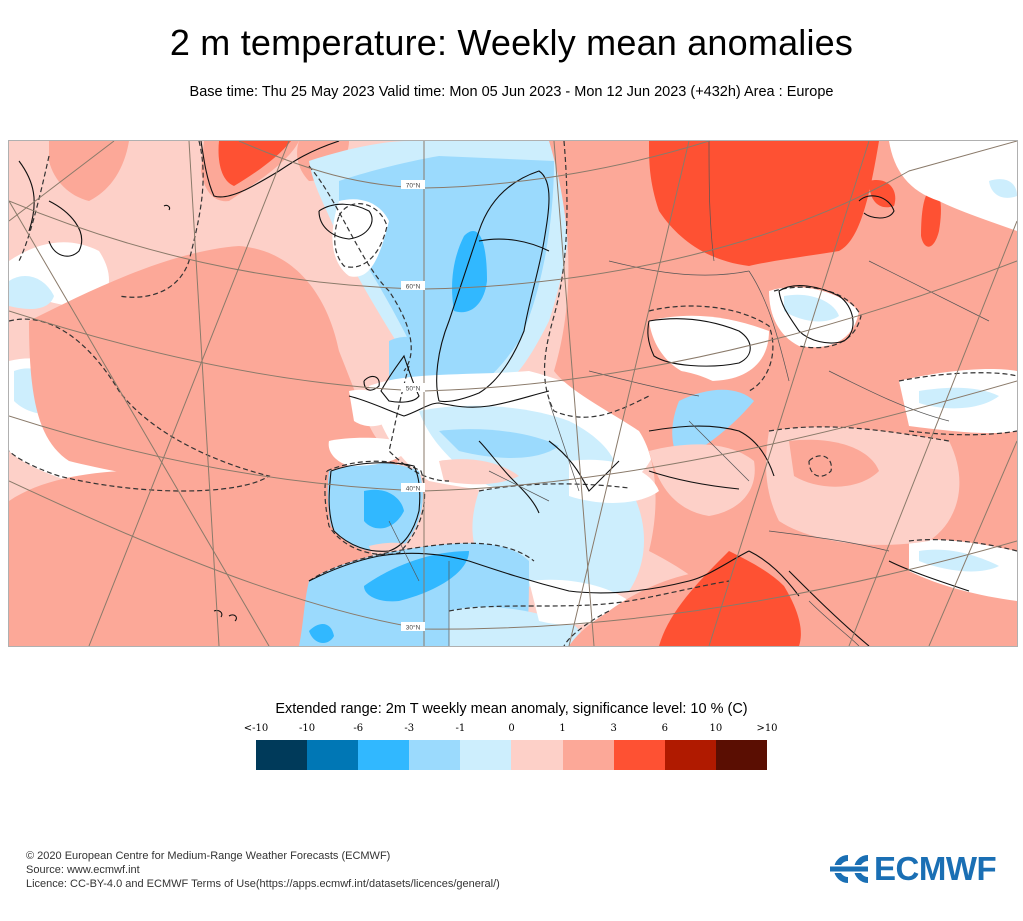 Image resolution: width=1023 pixels, height=921 pixels. What do you see at coordinates (460, 728) in the screenshot?
I see `legend-tick-label: -1` at bounding box center [460, 728].